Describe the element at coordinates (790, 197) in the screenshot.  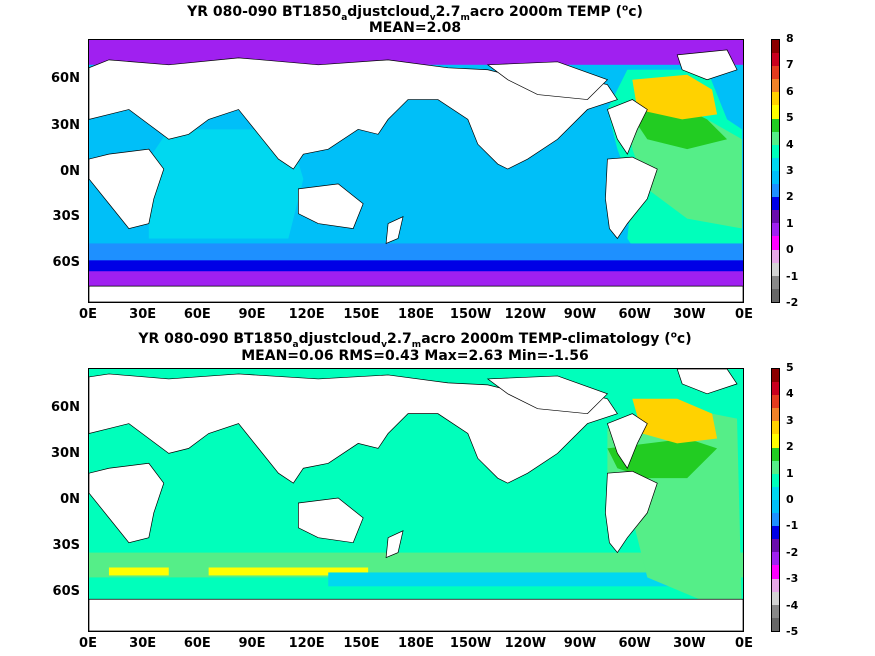
I see `panel1-colorbar-tick: 2` at that location.